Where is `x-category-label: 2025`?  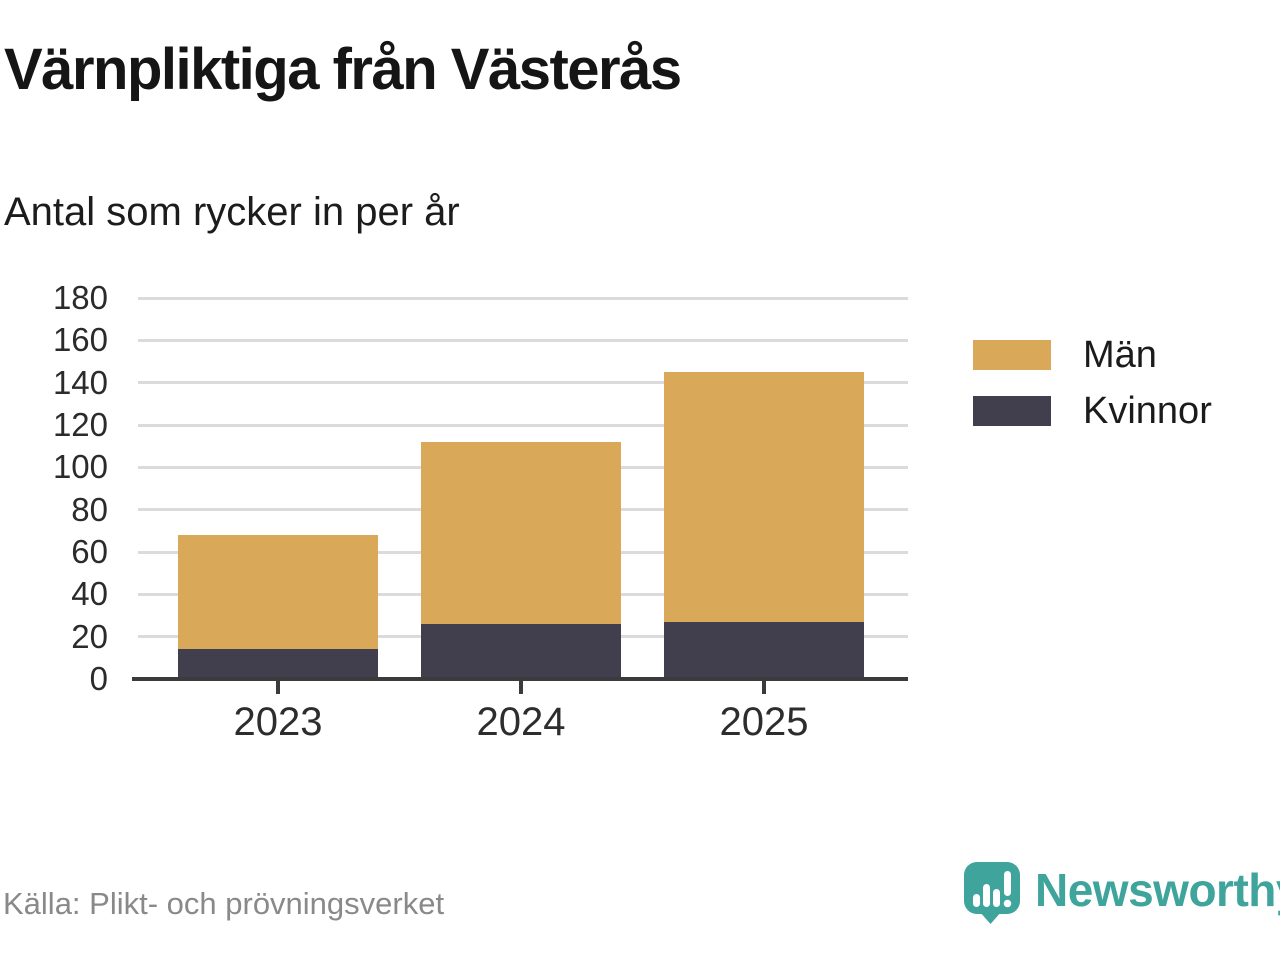
x-category-label: 2025 is located at coordinates (764, 722).